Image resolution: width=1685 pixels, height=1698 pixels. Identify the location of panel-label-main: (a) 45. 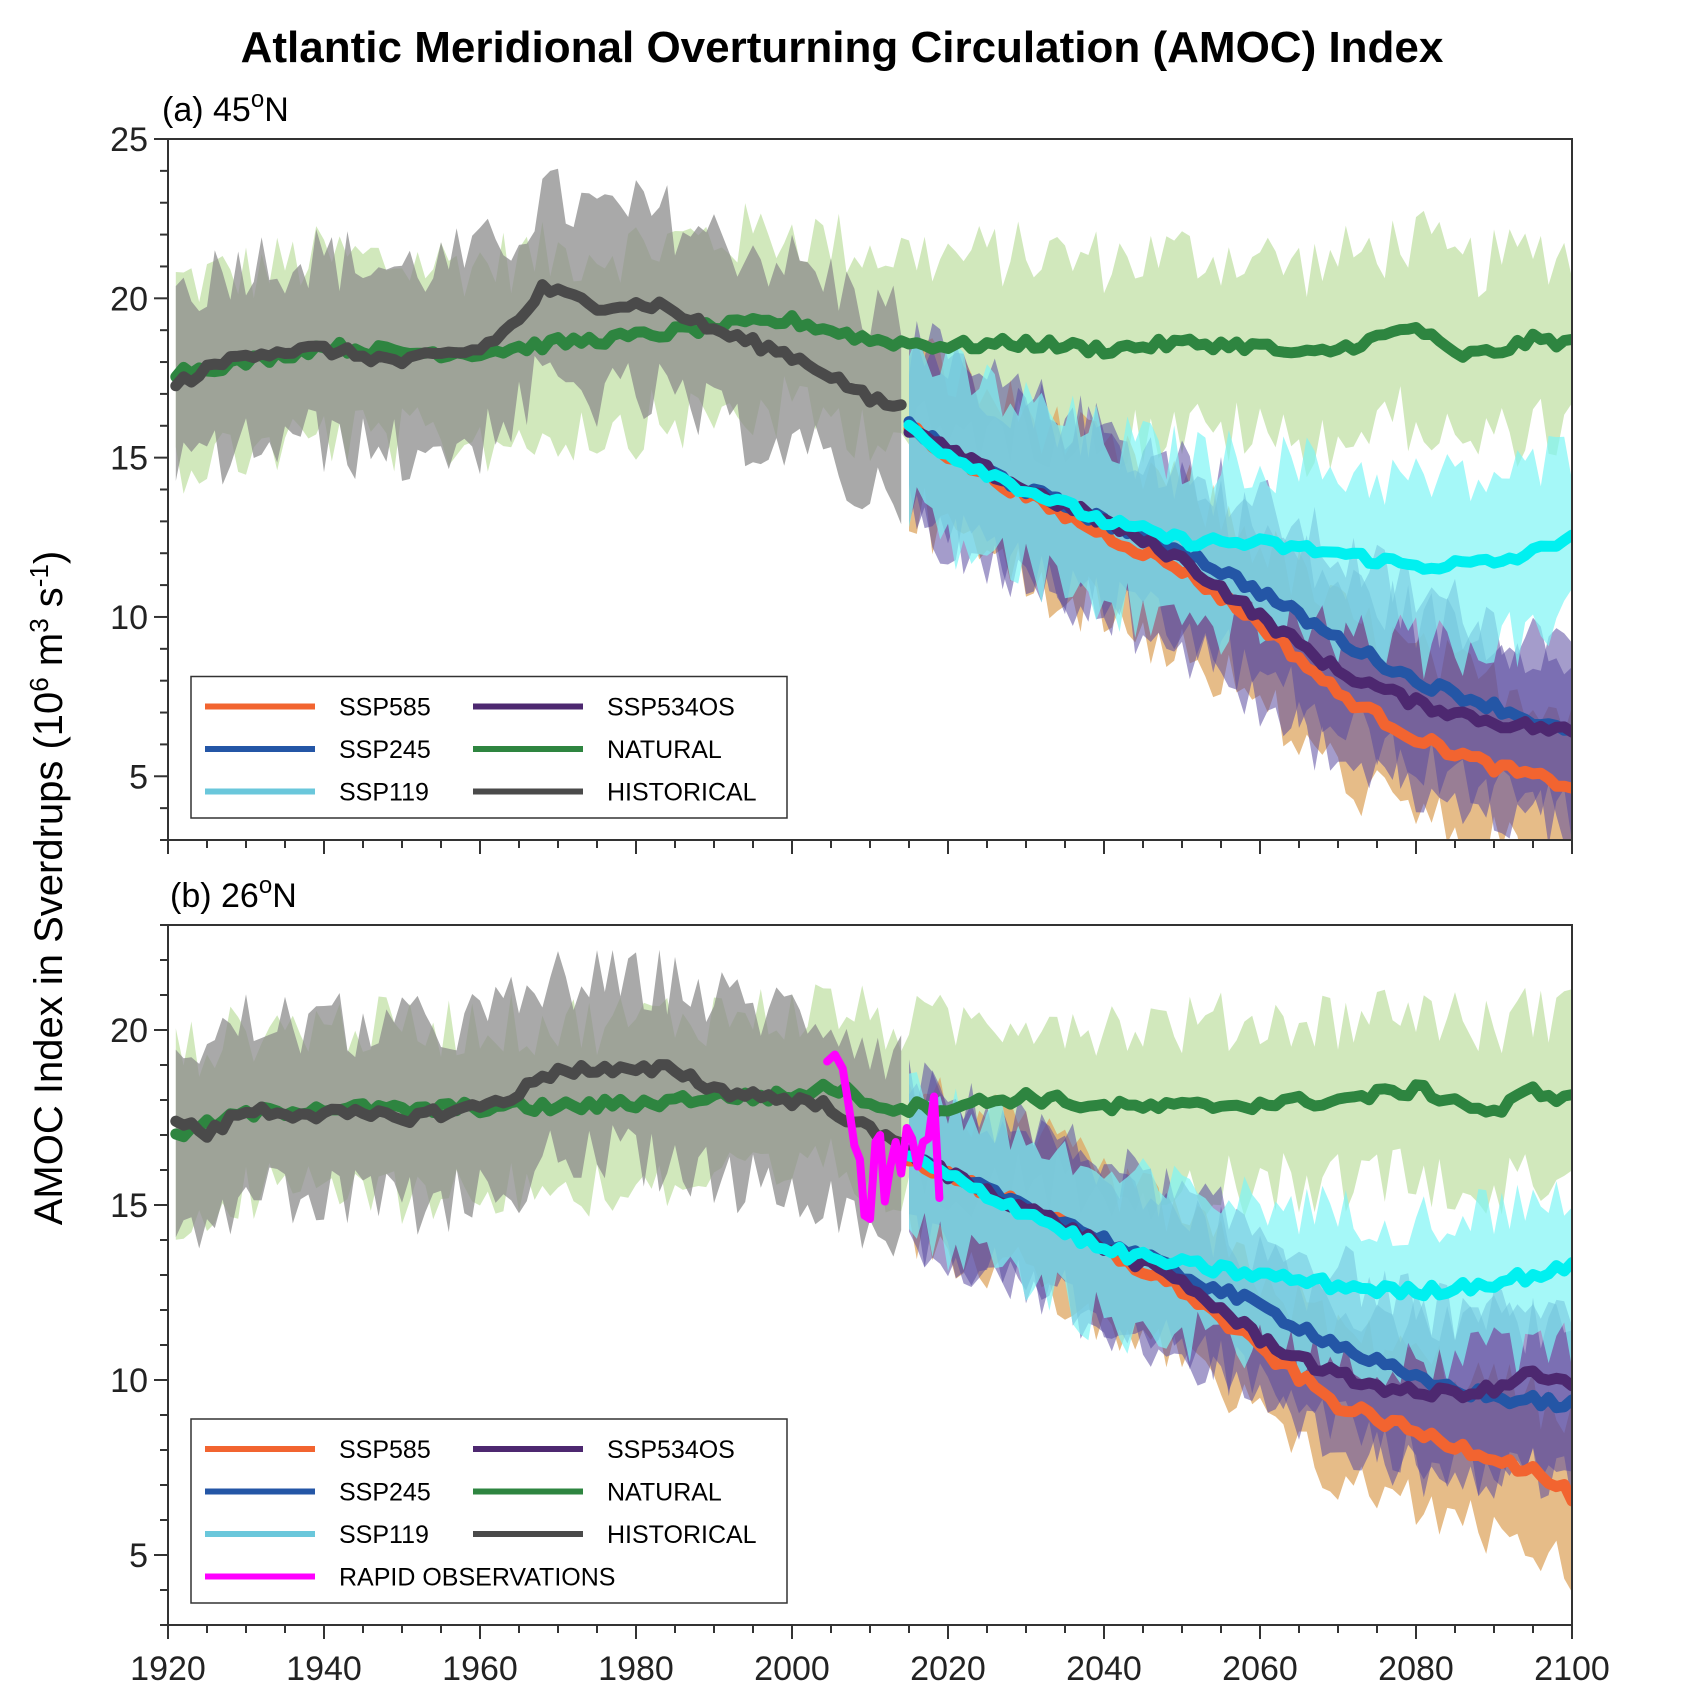
(206, 110).